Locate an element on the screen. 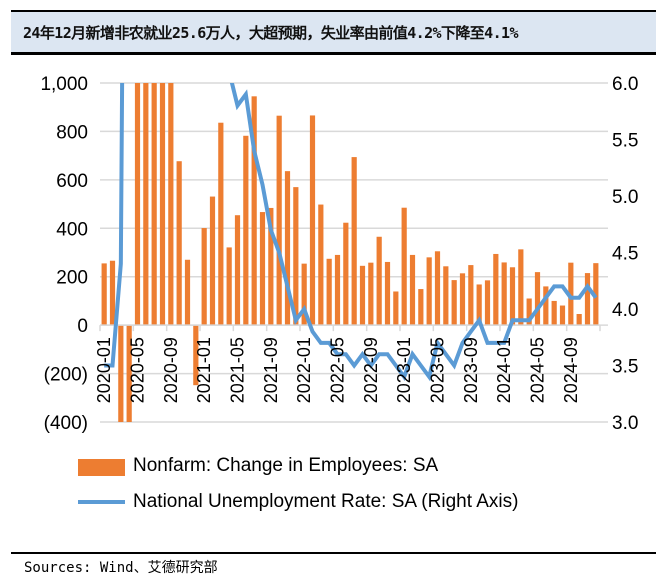 Image resolution: width=667 pixels, height=581 pixels. left-tick-label: (400) is located at coordinates (66, 423).